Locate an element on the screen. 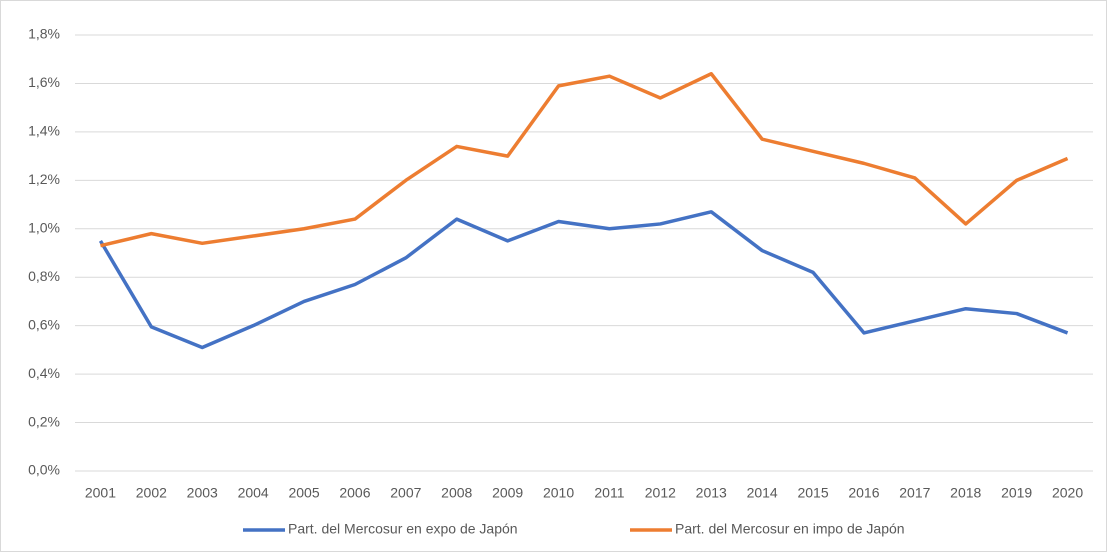 This screenshot has height=558, width=1108. x-tick-label: 2014 is located at coordinates (762, 493).